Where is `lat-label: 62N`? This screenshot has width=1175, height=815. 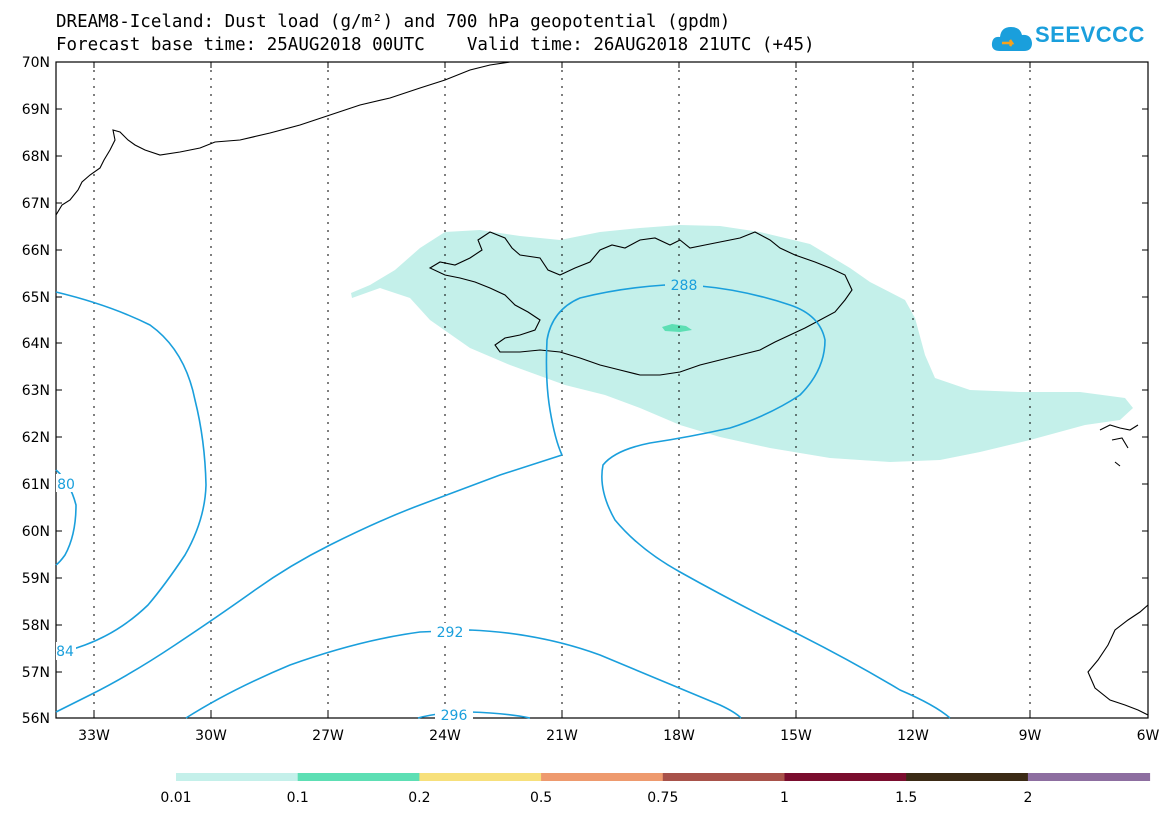
lat-label: 62N is located at coordinates (36, 438).